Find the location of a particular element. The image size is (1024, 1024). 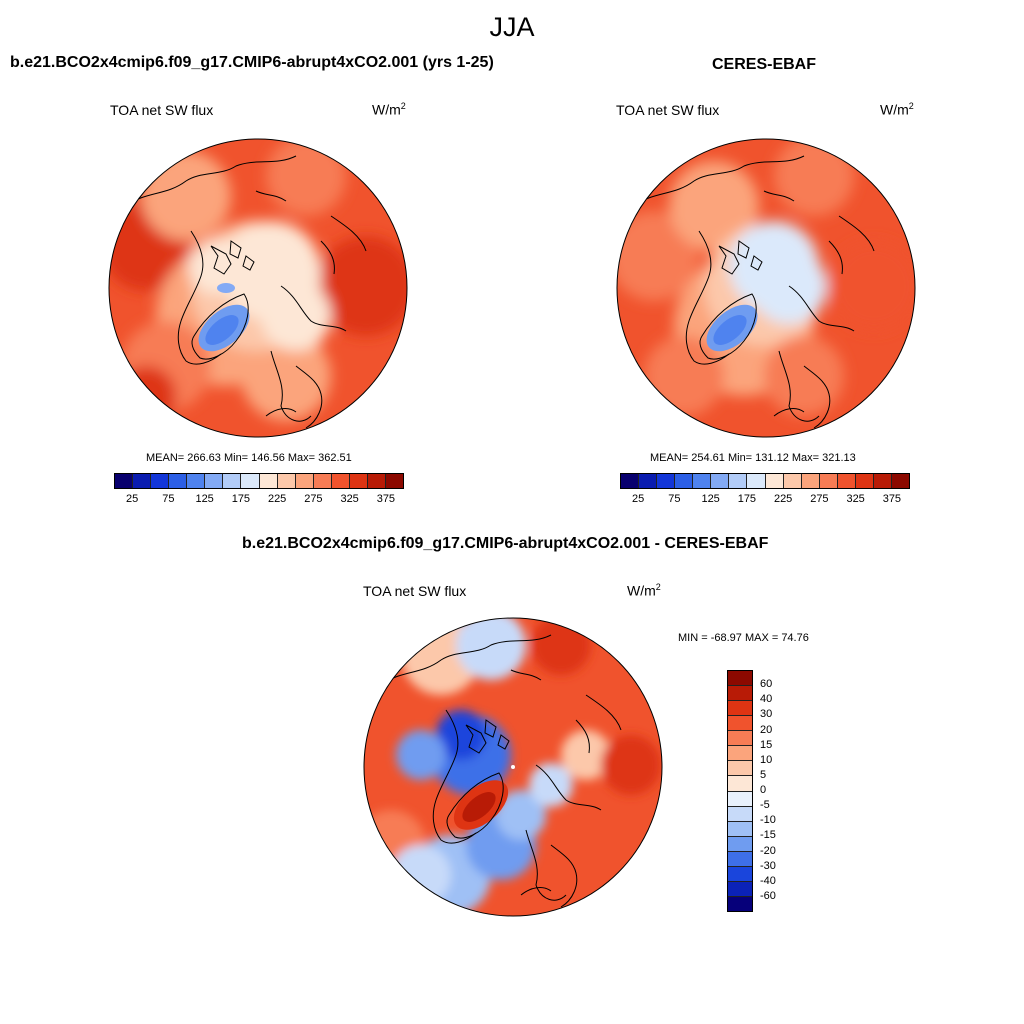

colorbar-tick-label: 40 is located at coordinates (766, 699).